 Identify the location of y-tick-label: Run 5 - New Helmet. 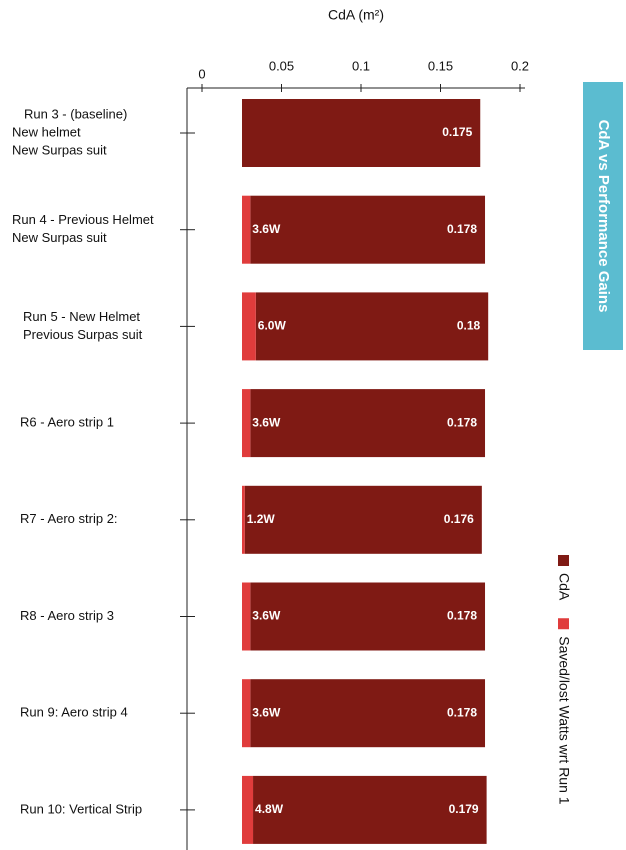
(81, 316).